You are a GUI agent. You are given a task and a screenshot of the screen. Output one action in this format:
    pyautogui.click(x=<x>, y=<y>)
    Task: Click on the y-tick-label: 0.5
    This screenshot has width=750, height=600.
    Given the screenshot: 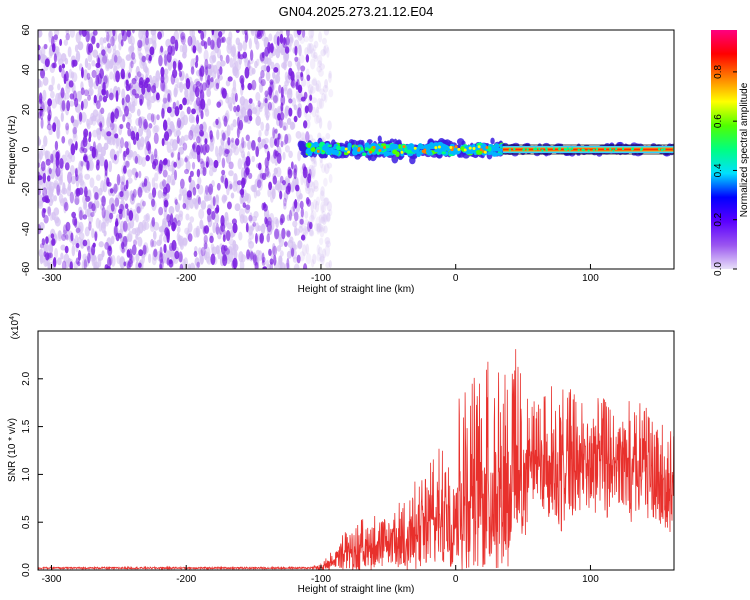 What is the action you would take?
    pyautogui.click(x=26, y=522)
    